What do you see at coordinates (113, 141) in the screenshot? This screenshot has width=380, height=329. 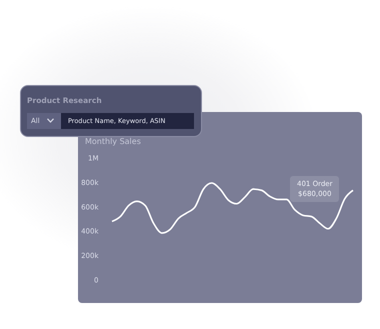 I see `chart-title: Monthly Sales` at bounding box center [113, 141].